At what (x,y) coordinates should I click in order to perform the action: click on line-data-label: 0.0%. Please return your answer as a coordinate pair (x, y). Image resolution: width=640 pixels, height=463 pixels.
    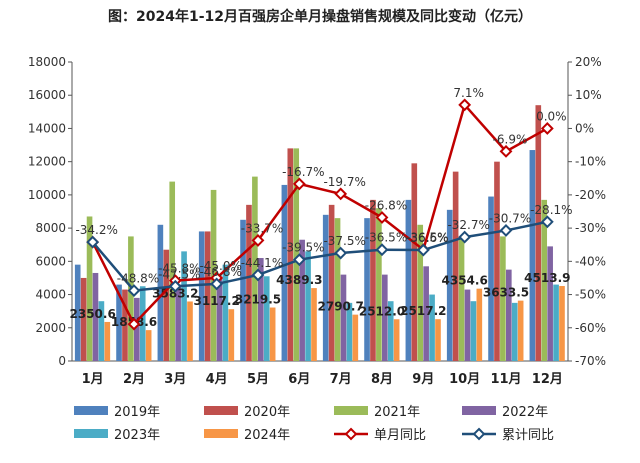
    Looking at the image, I should click on (551, 116).